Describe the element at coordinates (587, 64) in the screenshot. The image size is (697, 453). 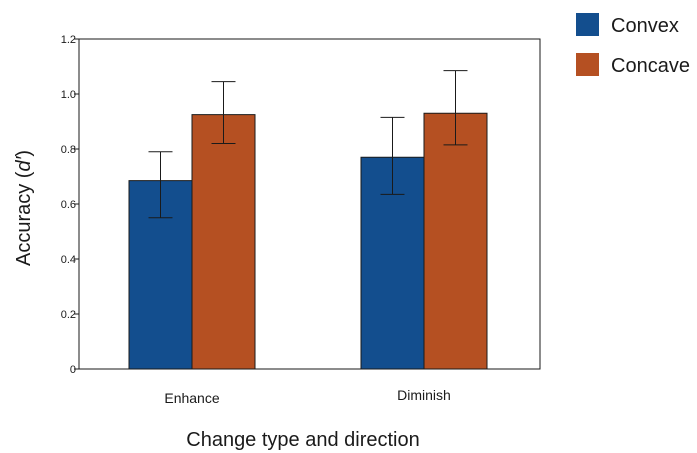
I see `legend-swatch-concave` at that location.